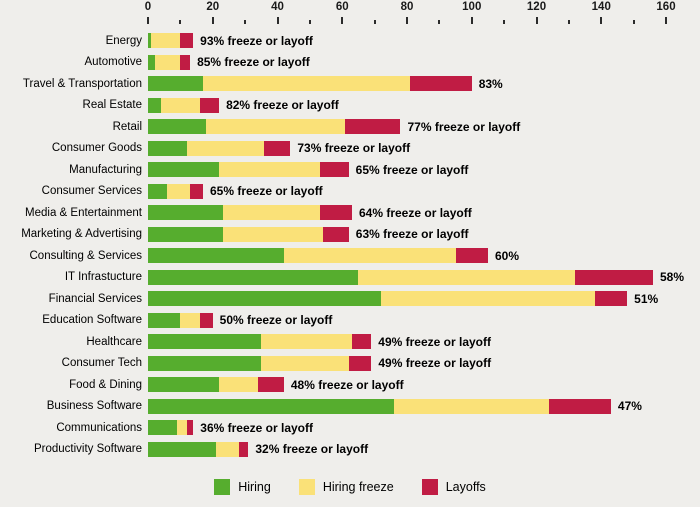 The image size is (700, 507). I want to click on category-label: Marketing & Advertising, so click(81, 234).